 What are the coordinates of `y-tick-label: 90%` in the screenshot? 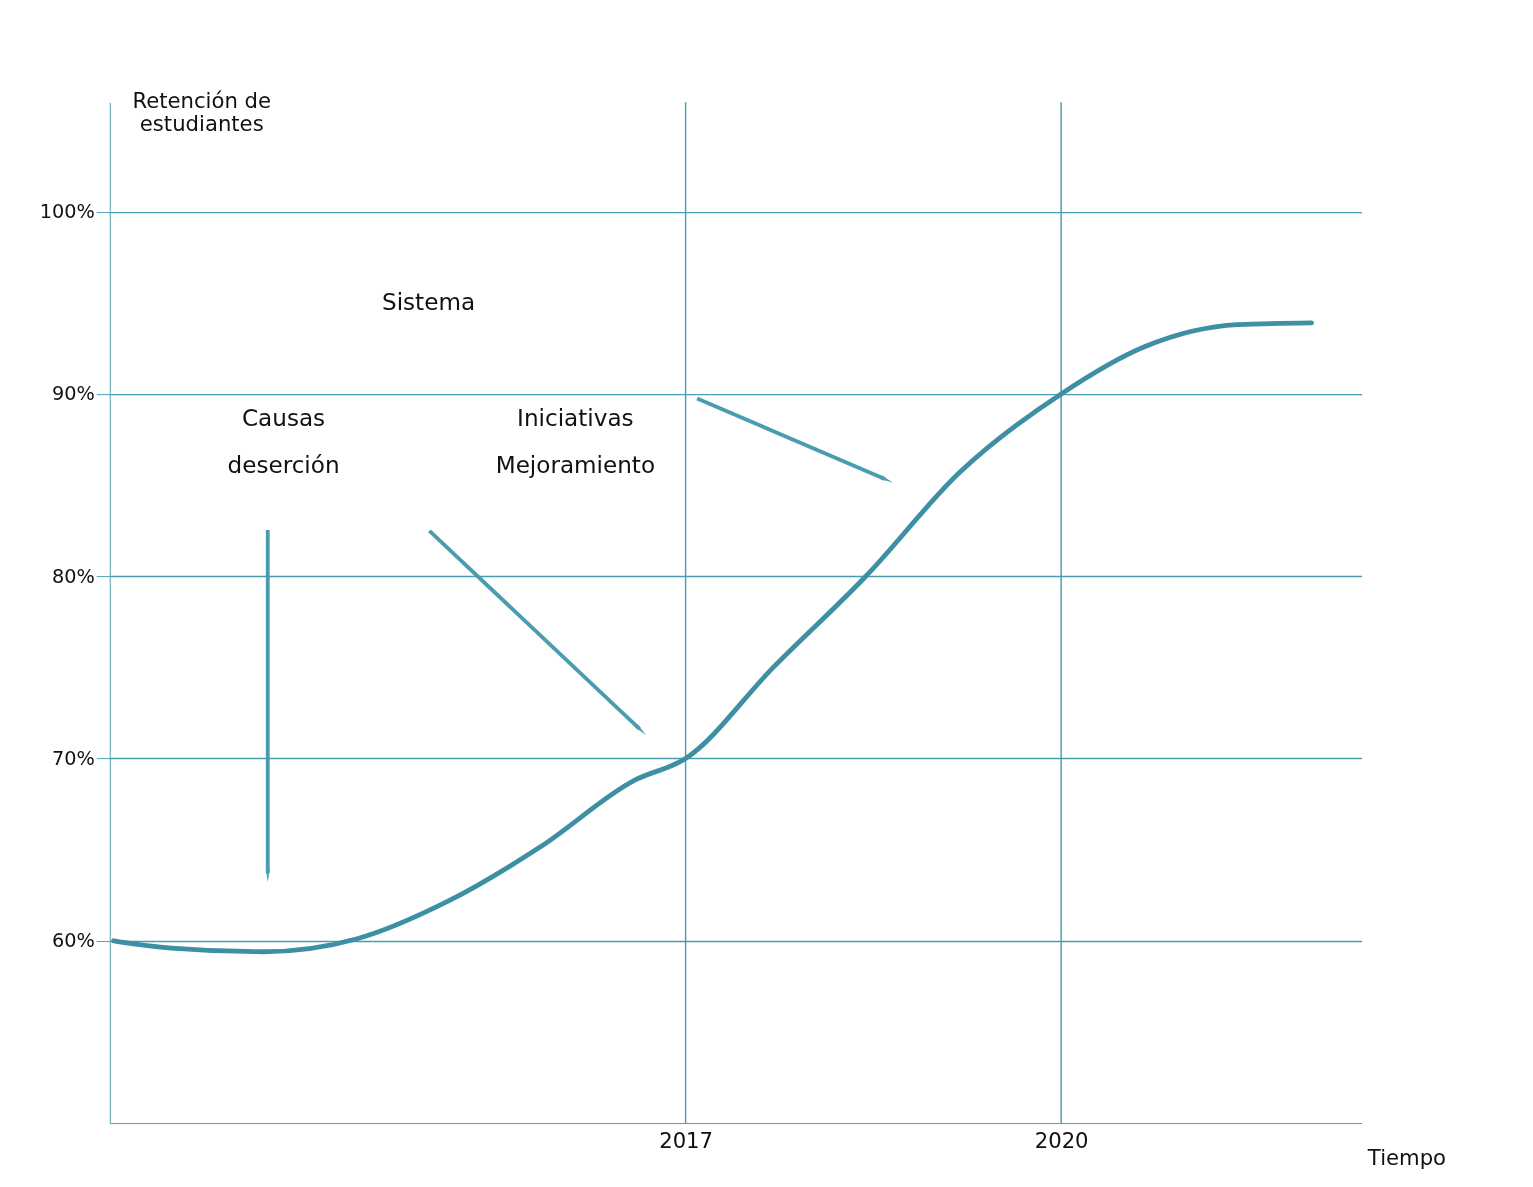 It's located at (73, 394).